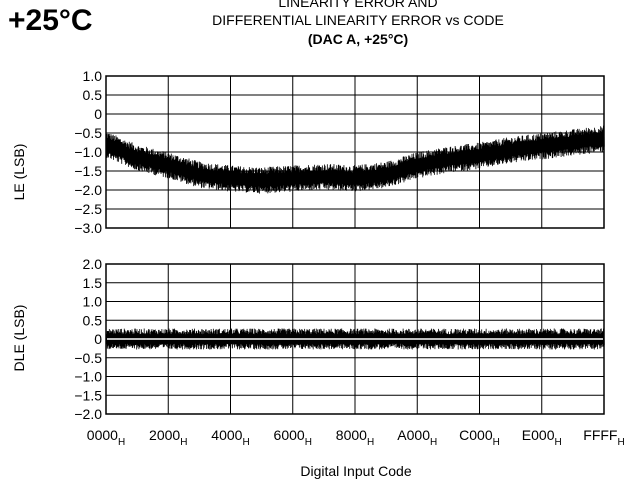 The width and height of the screenshot is (636, 484). I want to click on temperature-label: +25°C, so click(50, 20).